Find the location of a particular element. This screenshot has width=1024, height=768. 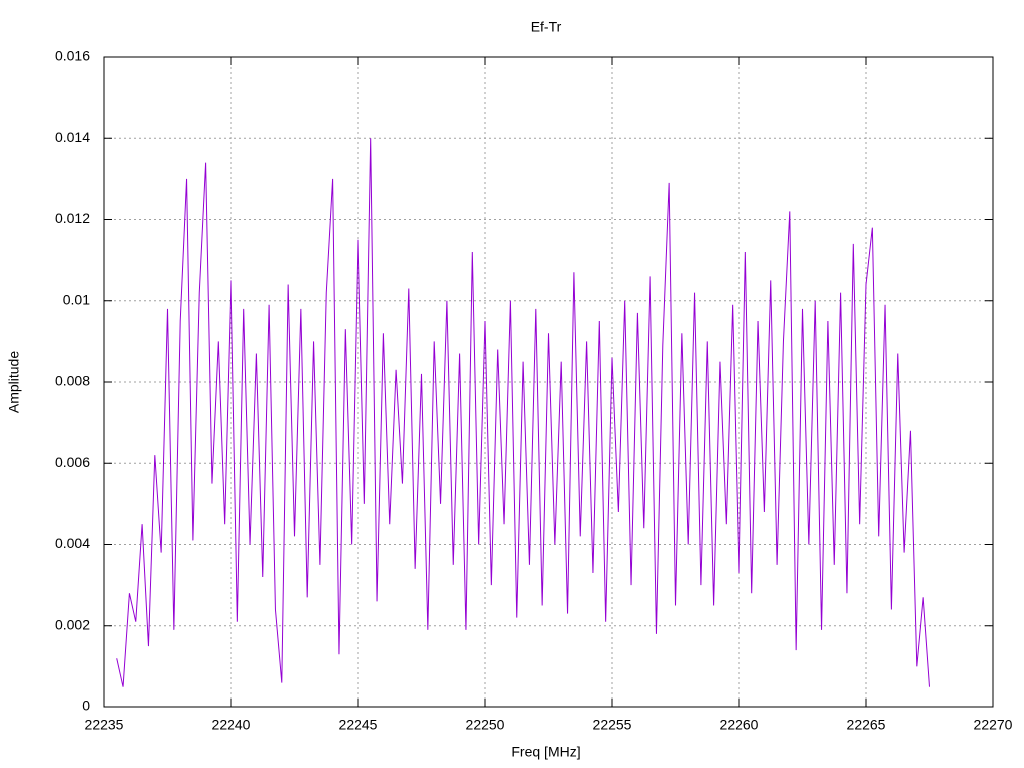

y-tick-label: 0.006 is located at coordinates (72, 462).